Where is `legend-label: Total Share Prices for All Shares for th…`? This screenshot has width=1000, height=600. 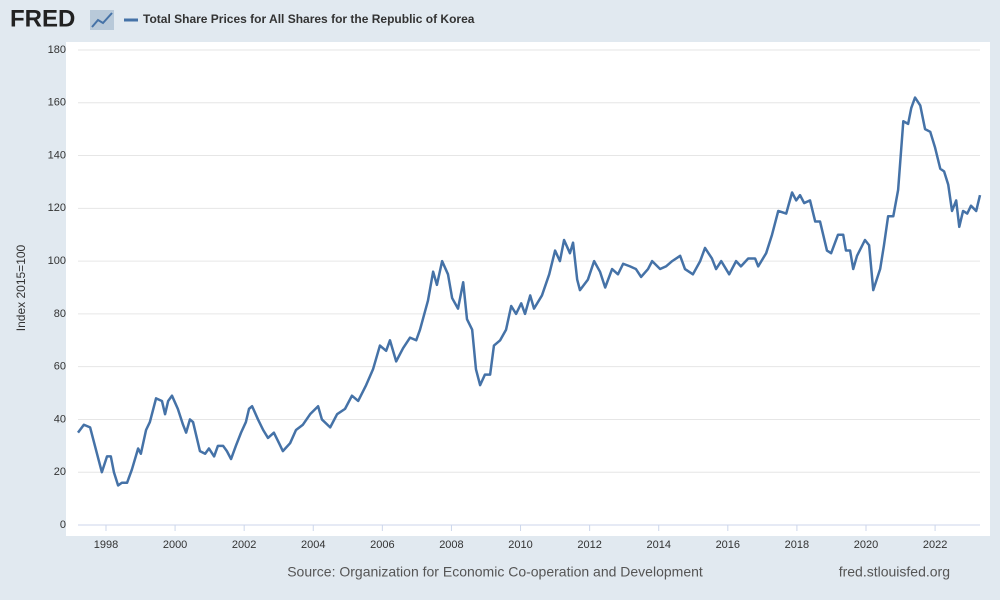
legend-label: Total Share Prices for All Shares for th… is located at coordinates (309, 19).